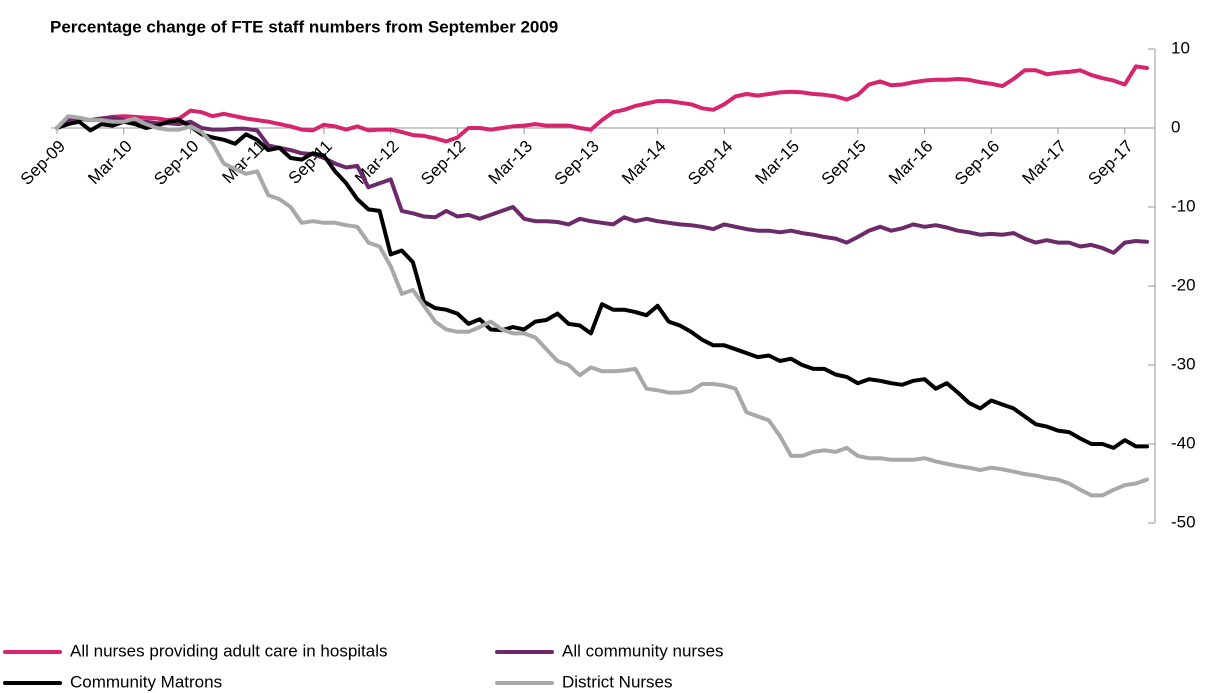  Describe the element at coordinates (710, 163) in the screenshot. I see `x-tick-label: Sep-14` at that location.